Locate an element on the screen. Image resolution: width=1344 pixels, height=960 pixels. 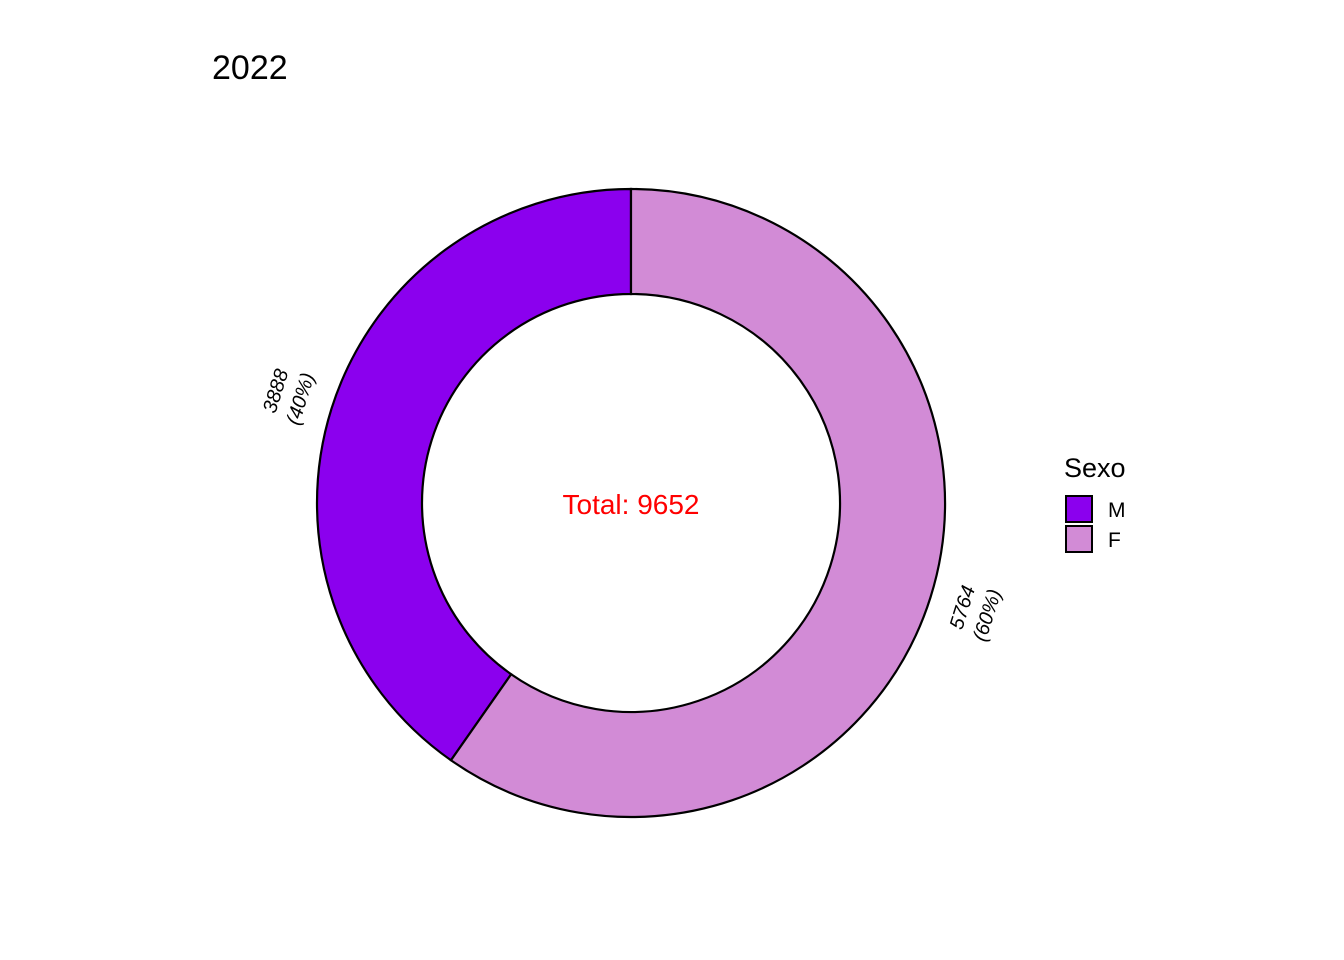
legend-label-f: F is located at coordinates (1114, 540).